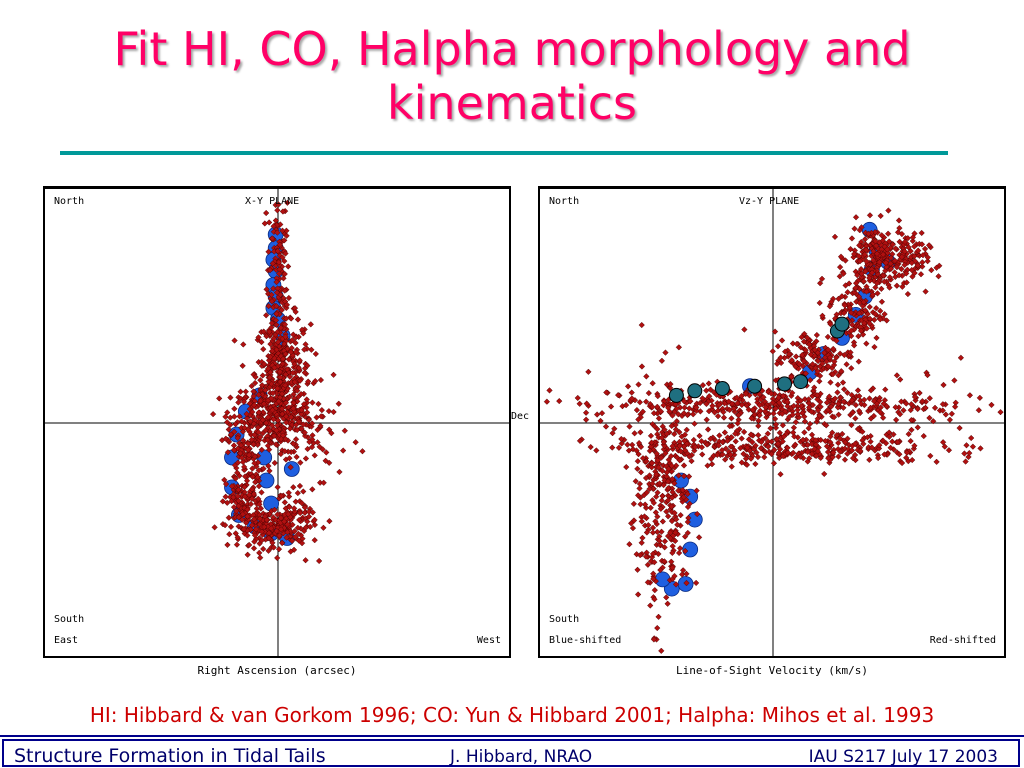  What do you see at coordinates (903, 757) in the screenshot?
I see `footer-conference: IAU S217 July 17 2003` at bounding box center [903, 757].